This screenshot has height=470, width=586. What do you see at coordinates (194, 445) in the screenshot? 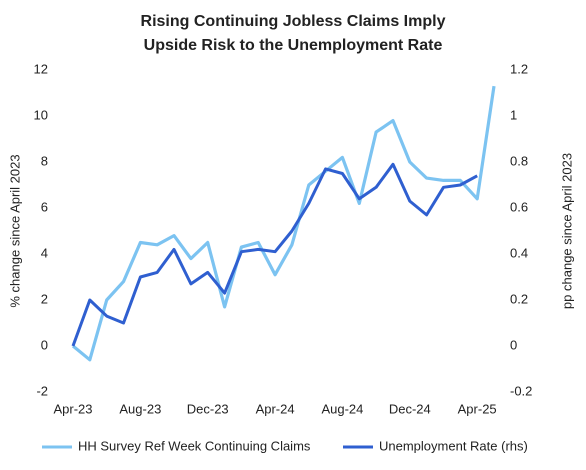
I see `legend-label: HH Survey Ref Week Continuing Claims` at bounding box center [194, 445].